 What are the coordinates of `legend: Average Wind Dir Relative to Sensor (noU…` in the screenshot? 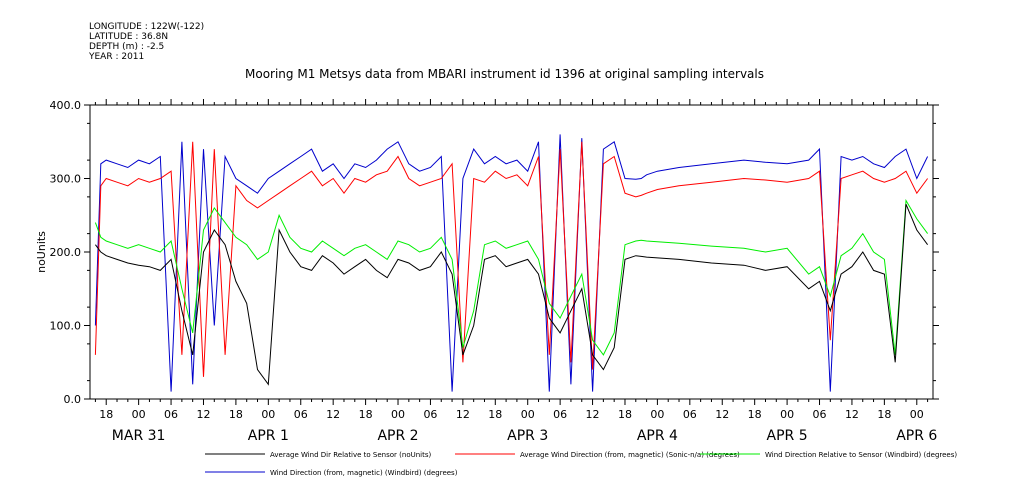 It's located at (581, 464).